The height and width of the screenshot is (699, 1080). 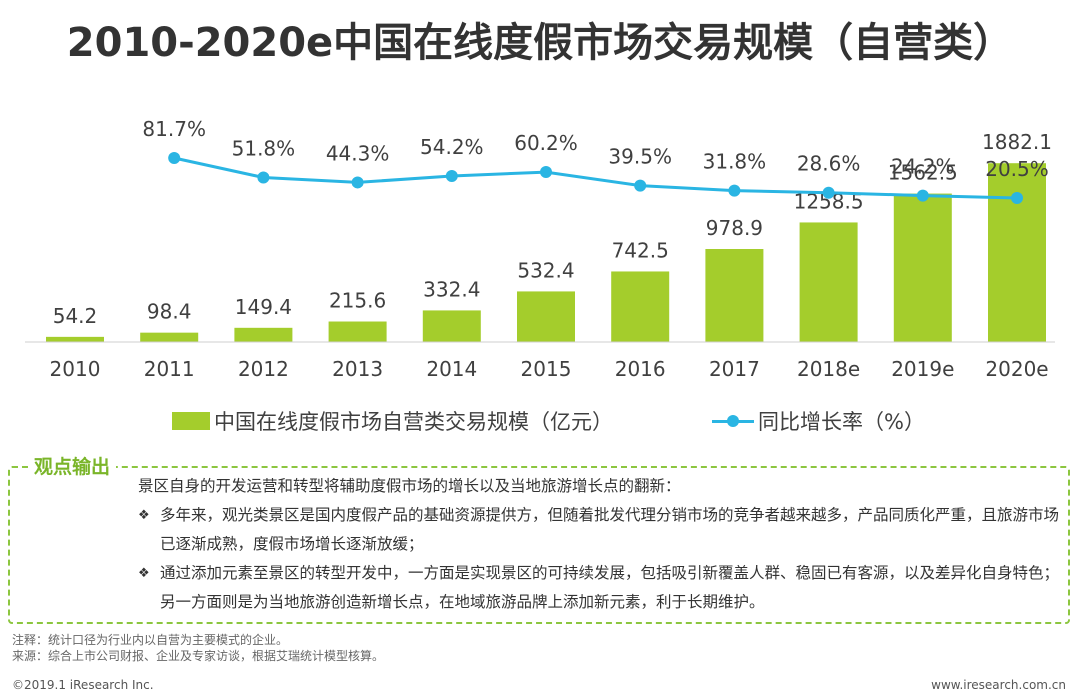 What do you see at coordinates (452, 147) in the screenshot?
I see `growth-value-label: 54.2%` at bounding box center [452, 147].